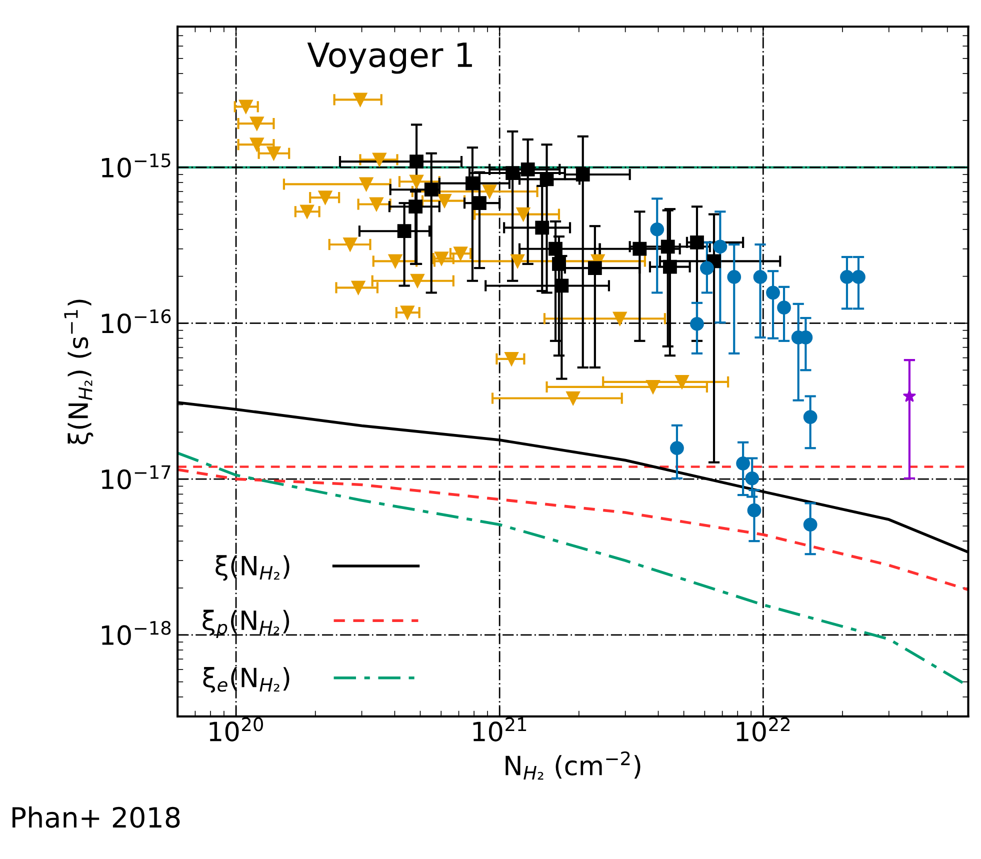  Describe the element at coordinates (236, 729) in the screenshot. I see `x-tick-label: 10$^{20}$` at that location.